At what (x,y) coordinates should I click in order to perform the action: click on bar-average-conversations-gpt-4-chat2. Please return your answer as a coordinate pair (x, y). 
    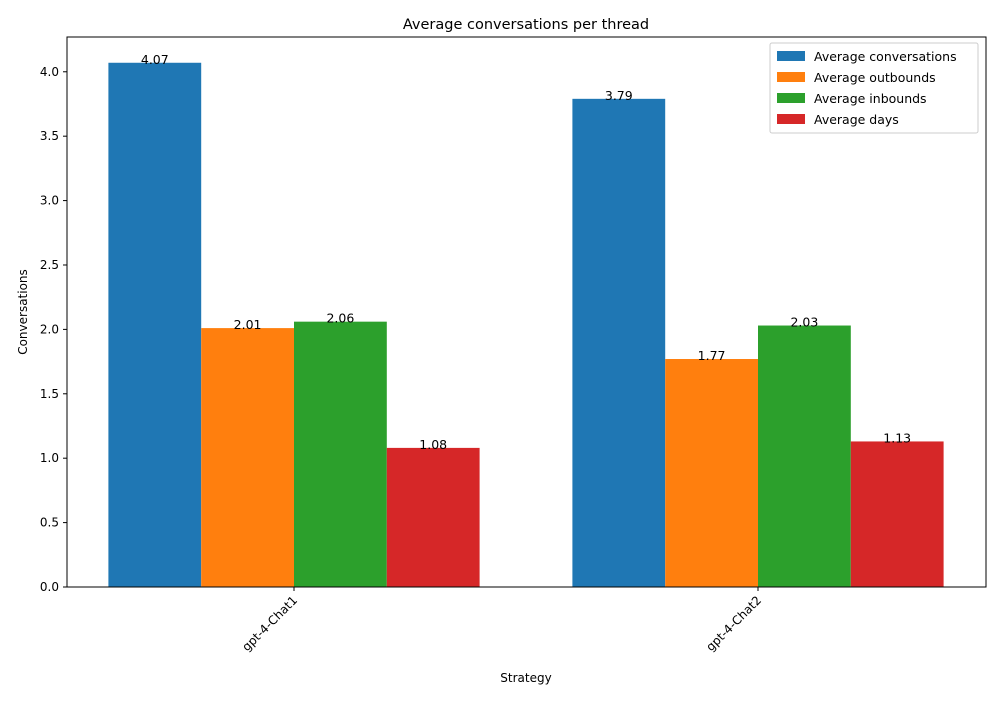
    Looking at the image, I should click on (619, 343).